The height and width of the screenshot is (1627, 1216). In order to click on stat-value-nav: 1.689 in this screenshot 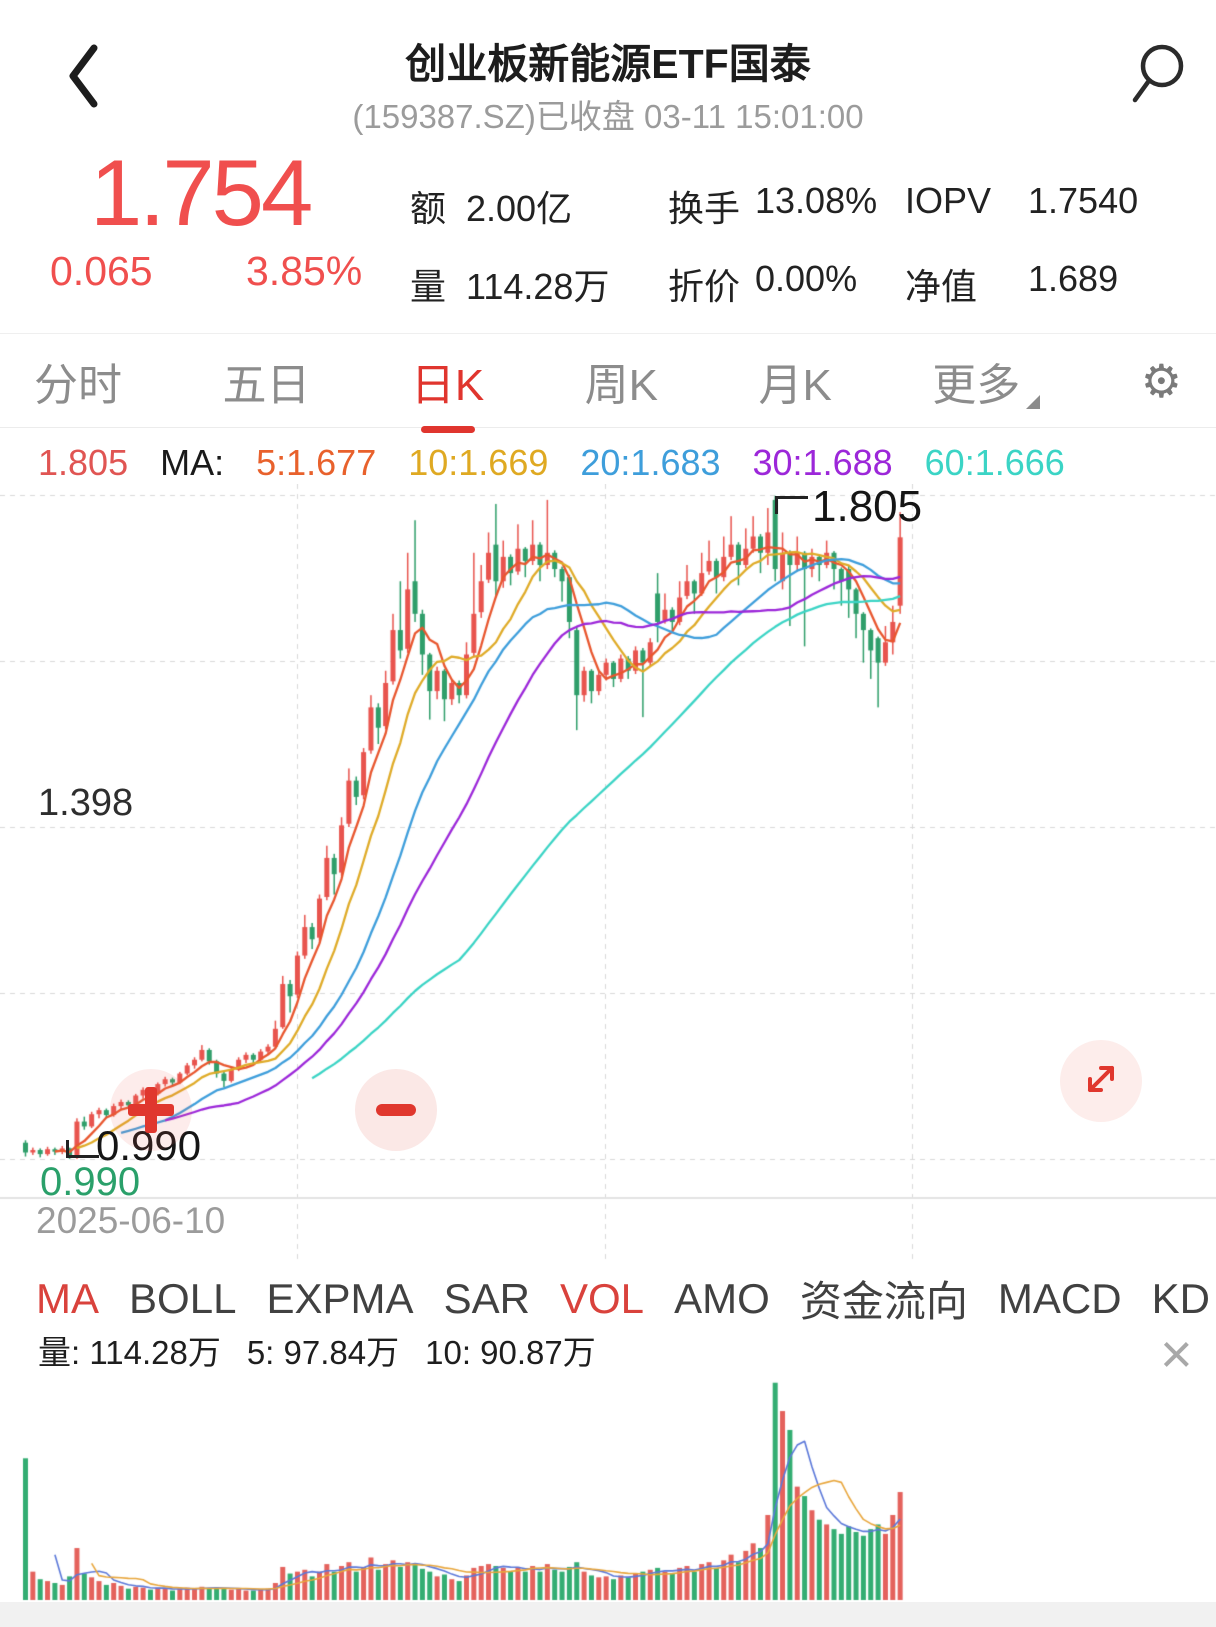, I will do `click(1073, 278)`.